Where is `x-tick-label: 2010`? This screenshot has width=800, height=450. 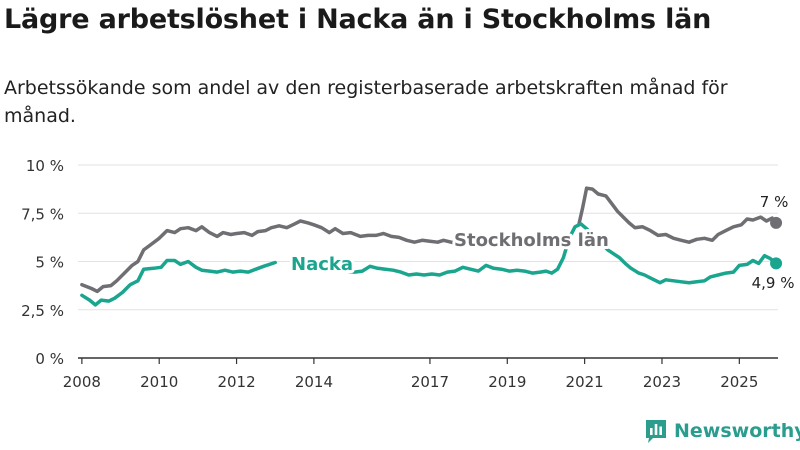 x-tick-label: 2010 is located at coordinates (159, 382).